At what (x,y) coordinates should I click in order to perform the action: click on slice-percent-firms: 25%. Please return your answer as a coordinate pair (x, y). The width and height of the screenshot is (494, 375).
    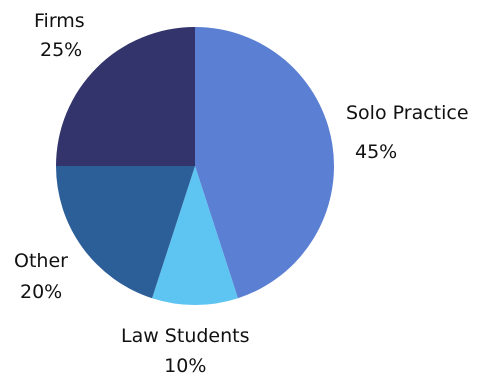
    Looking at the image, I should click on (61, 50).